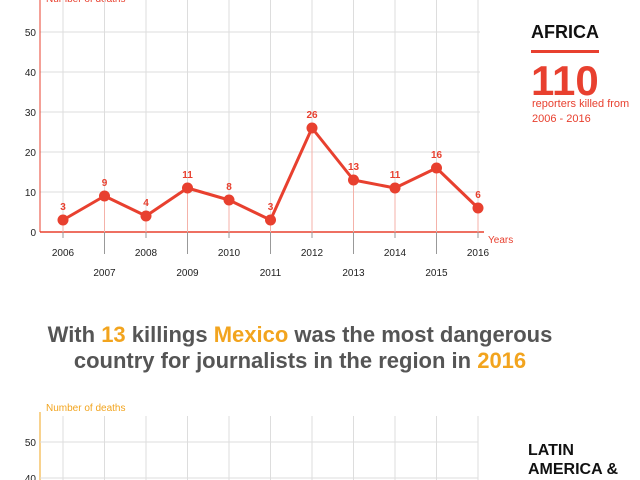  I want to click on data-label: 6, so click(478, 195).